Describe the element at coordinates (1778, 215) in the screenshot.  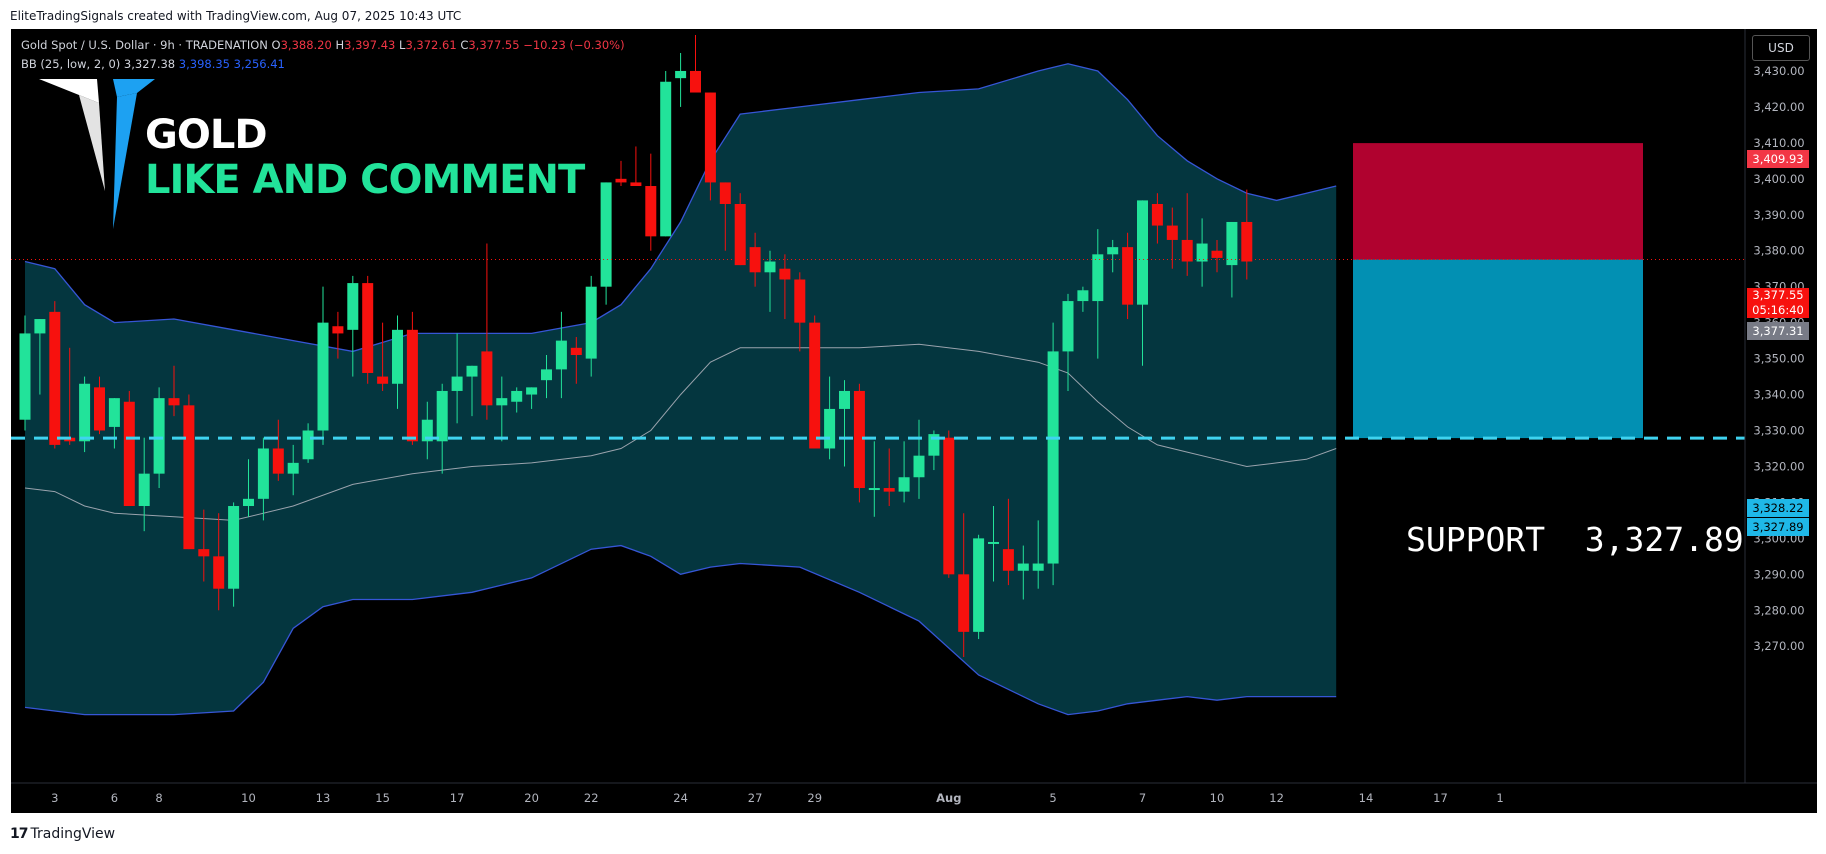
I see `price-tick-label: 3,390.00` at that location.